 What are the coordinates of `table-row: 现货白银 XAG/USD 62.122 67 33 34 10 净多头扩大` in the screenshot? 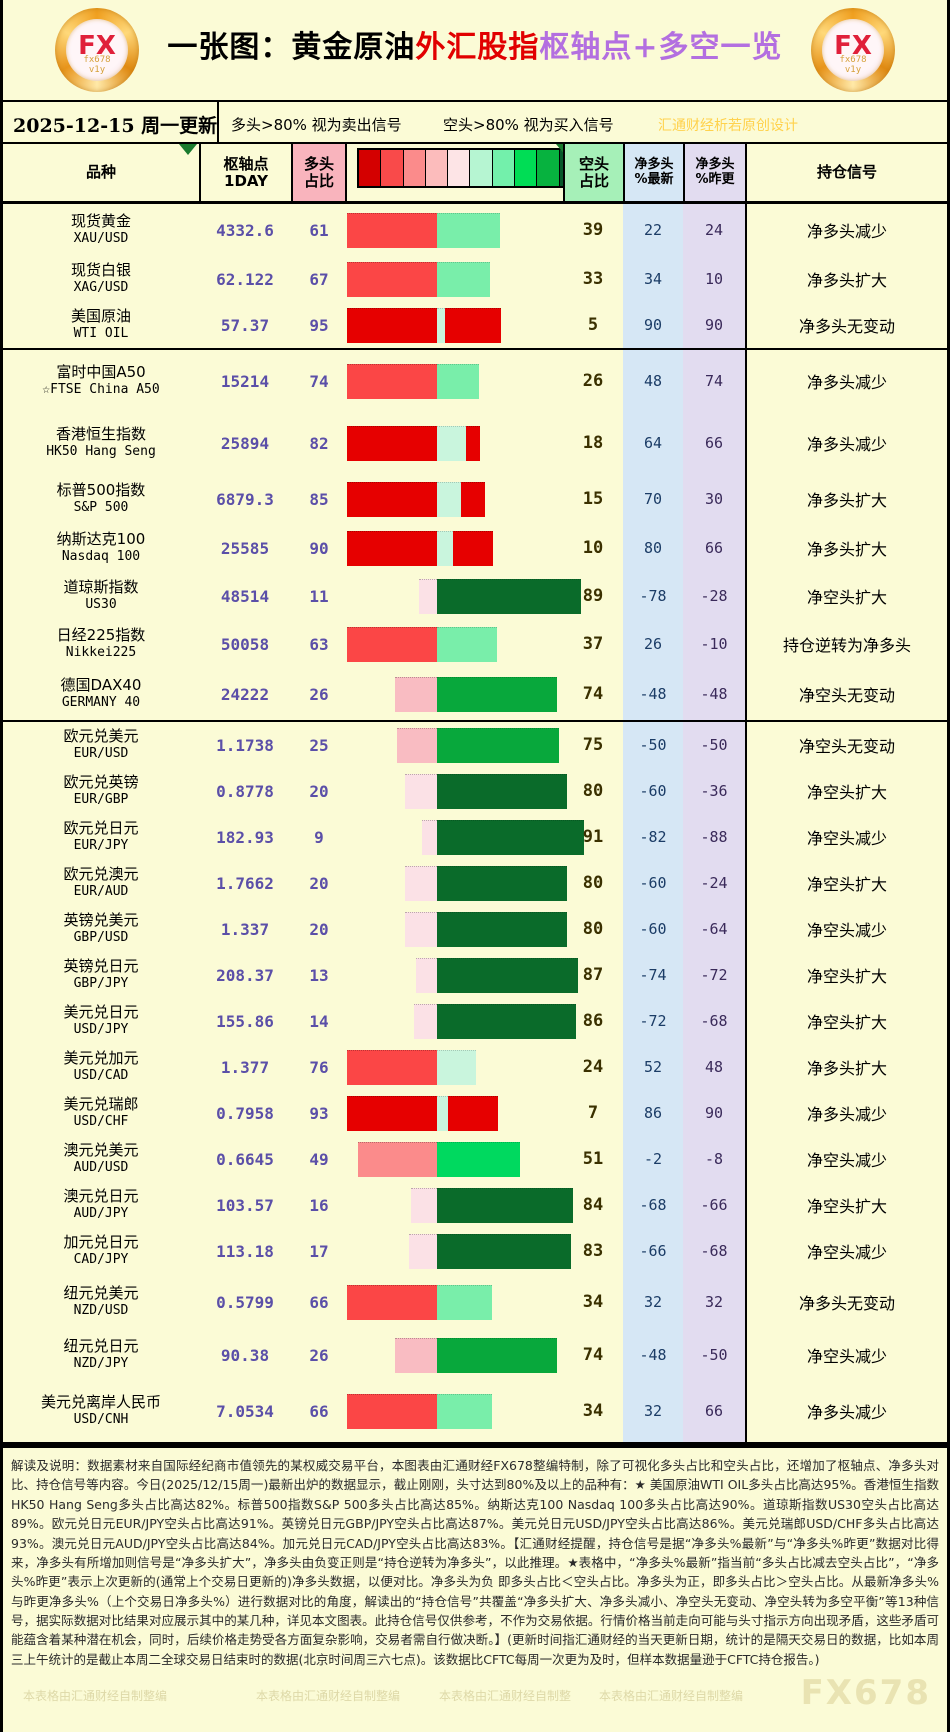 It's located at (475, 279).